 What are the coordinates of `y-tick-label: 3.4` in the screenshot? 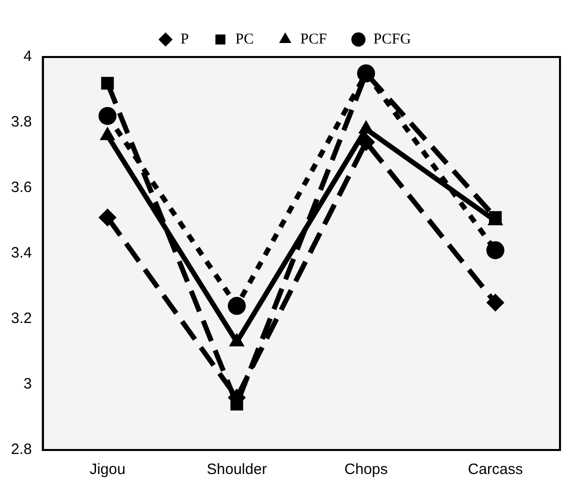 It's located at (21, 253).